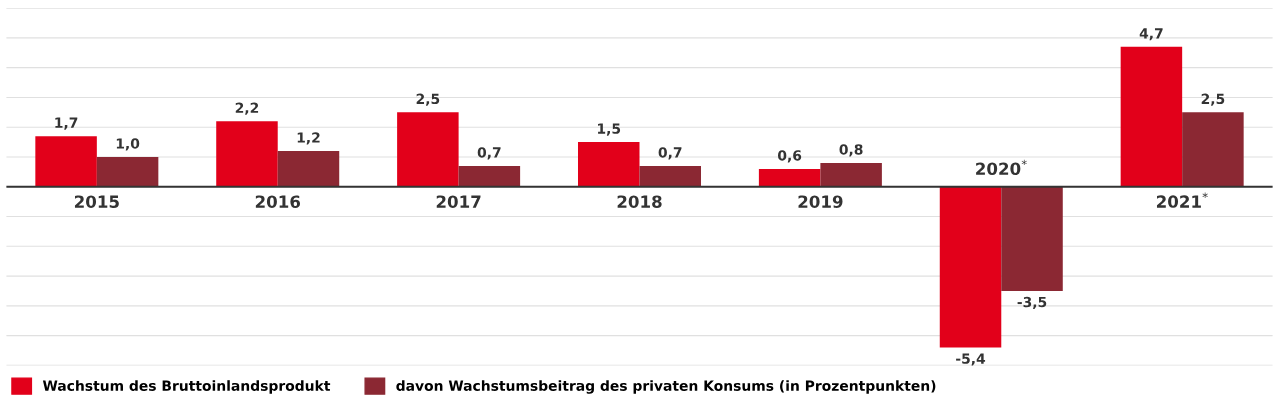 The height and width of the screenshot is (406, 1279). I want to click on data-label: -3,5, so click(1032, 303).